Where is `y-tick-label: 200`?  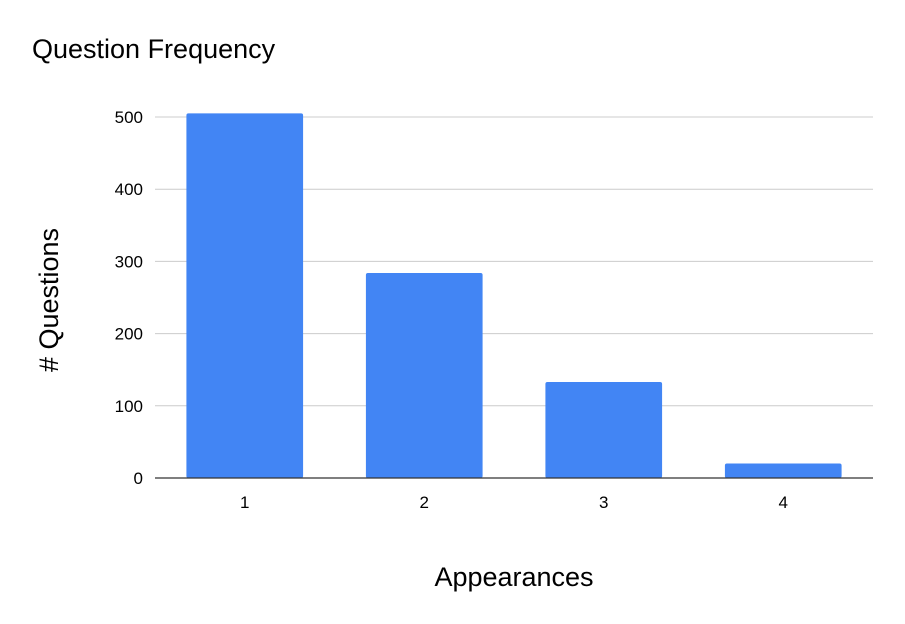 y-tick-label: 200 is located at coordinates (129, 334).